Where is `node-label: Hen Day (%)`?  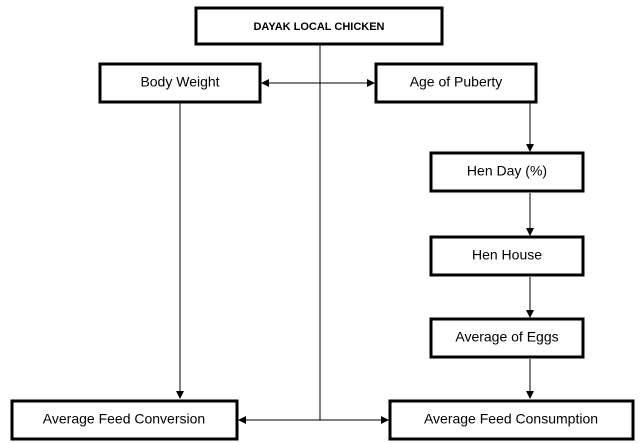
node-label: Hen Day (%) is located at coordinates (507, 171).